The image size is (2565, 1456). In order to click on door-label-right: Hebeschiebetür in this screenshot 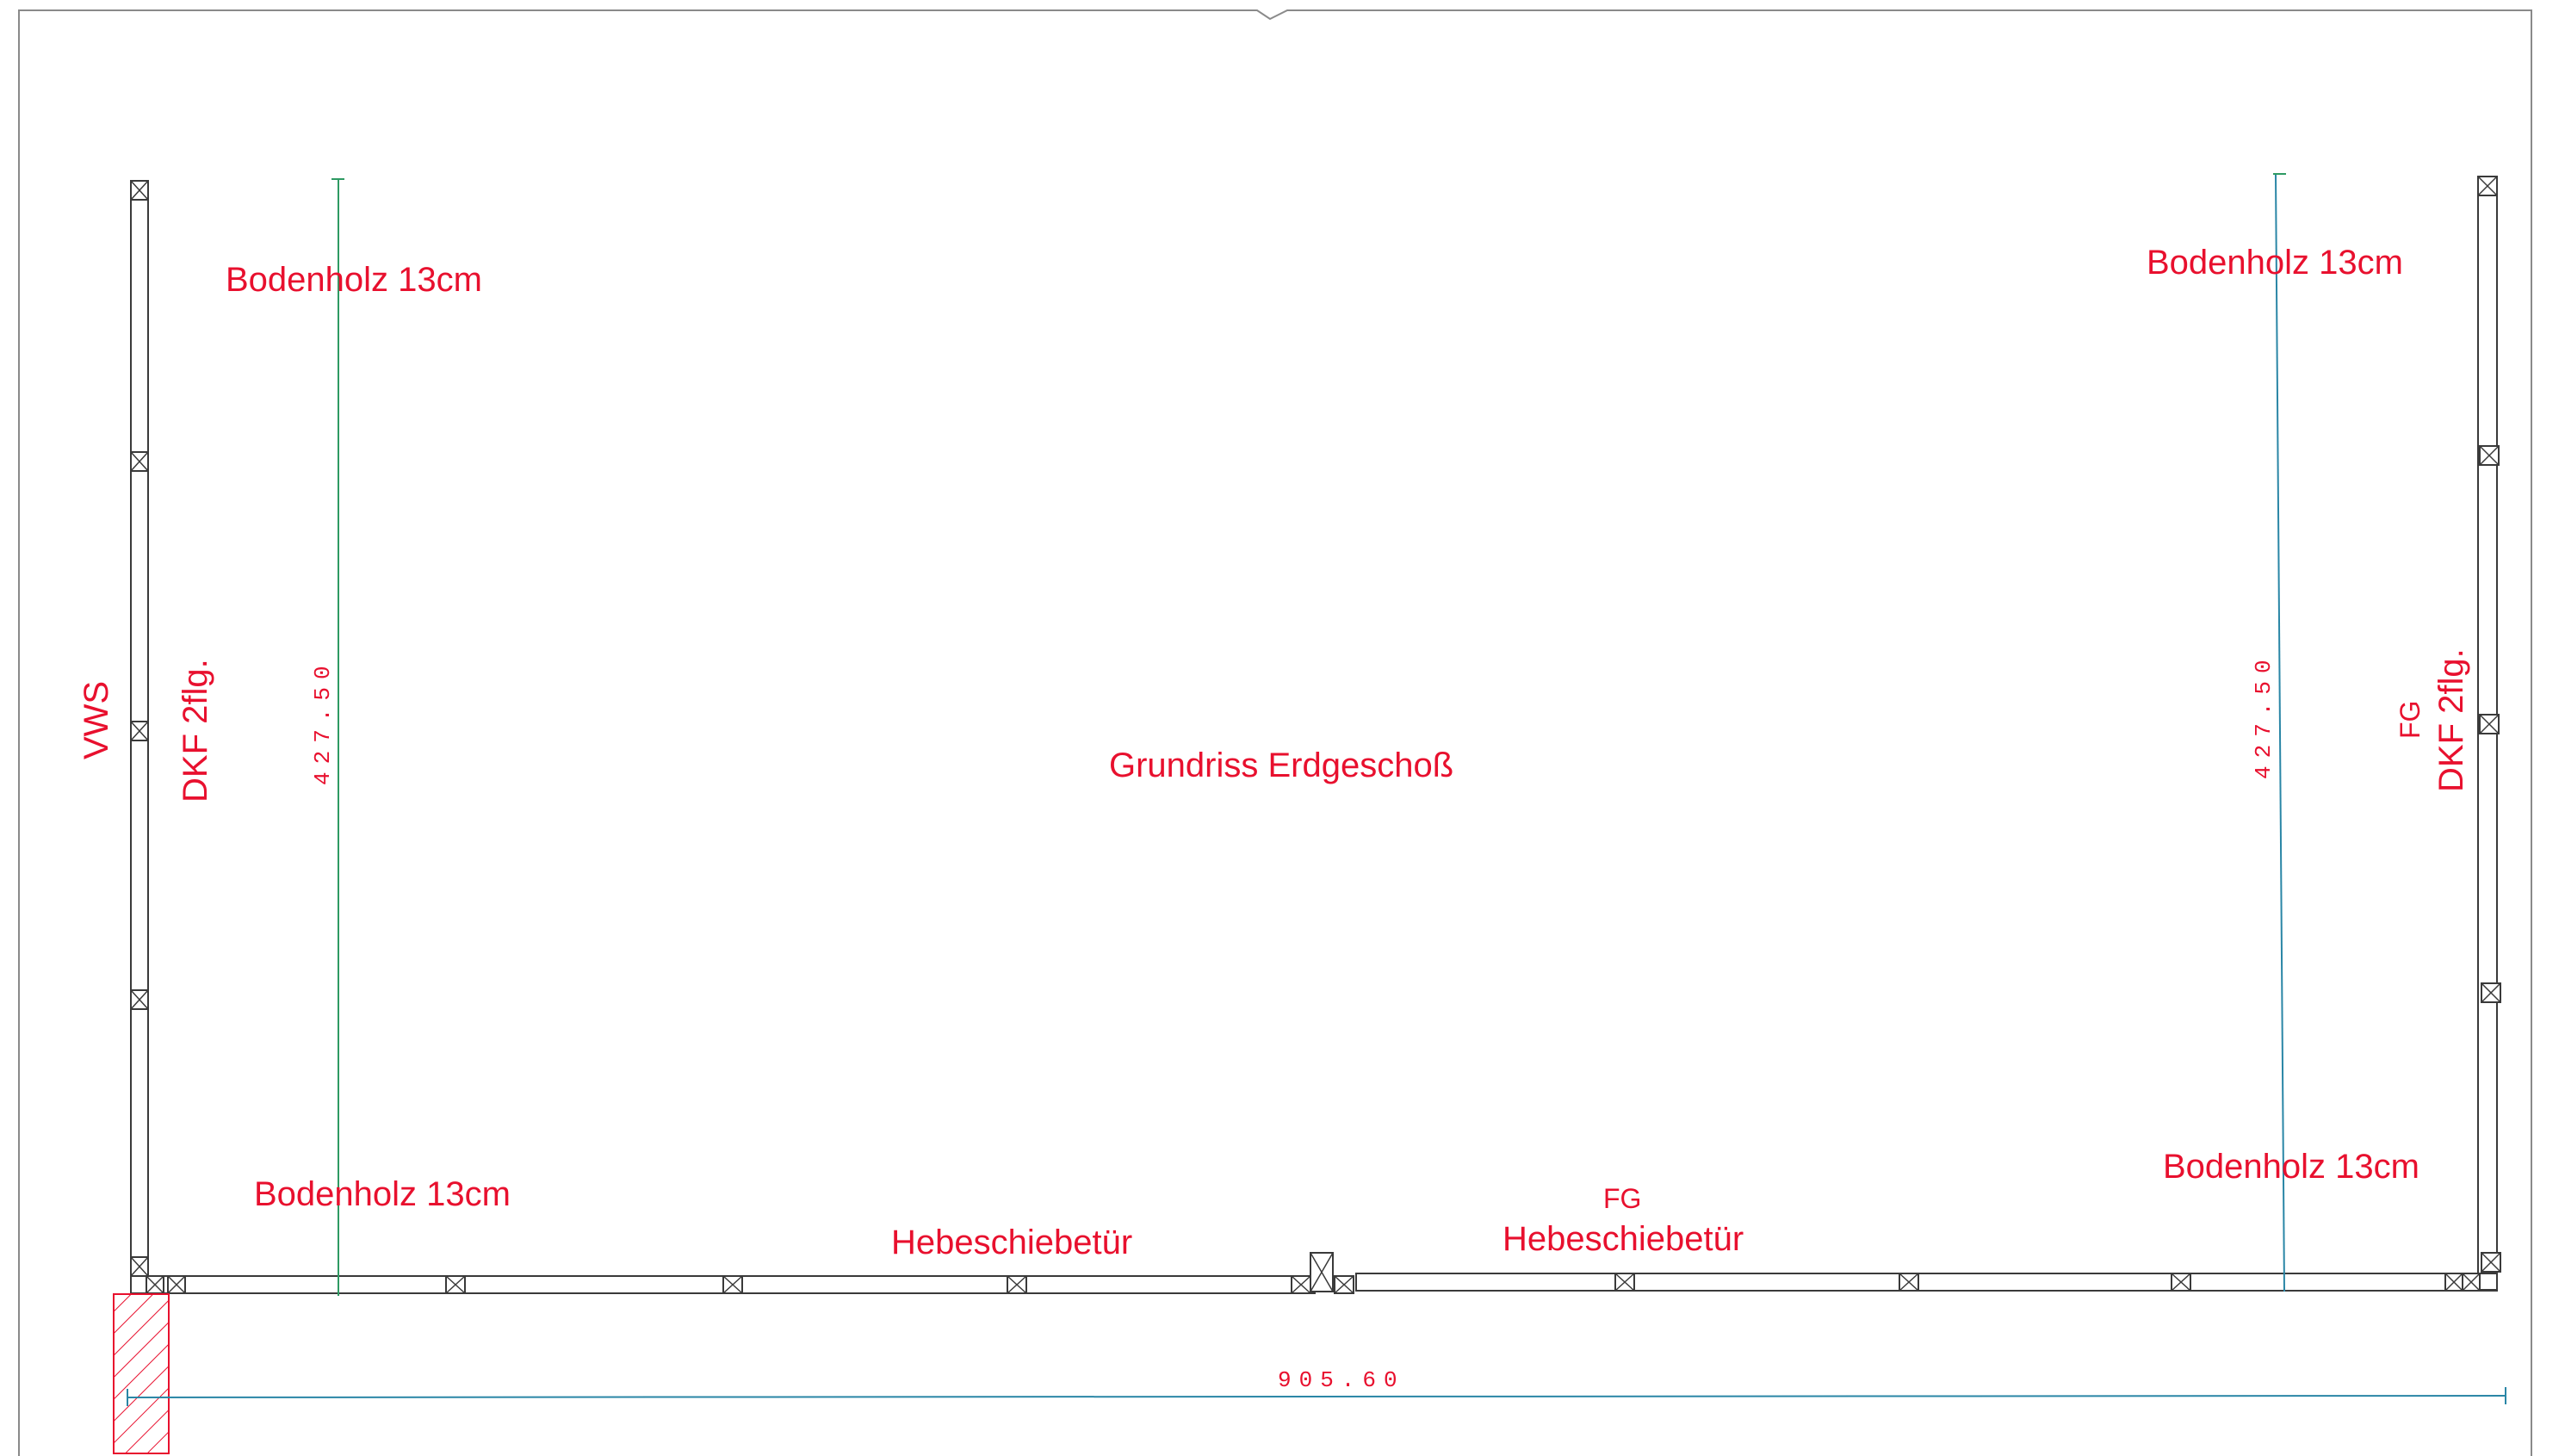, I will do `click(1623, 1239)`.